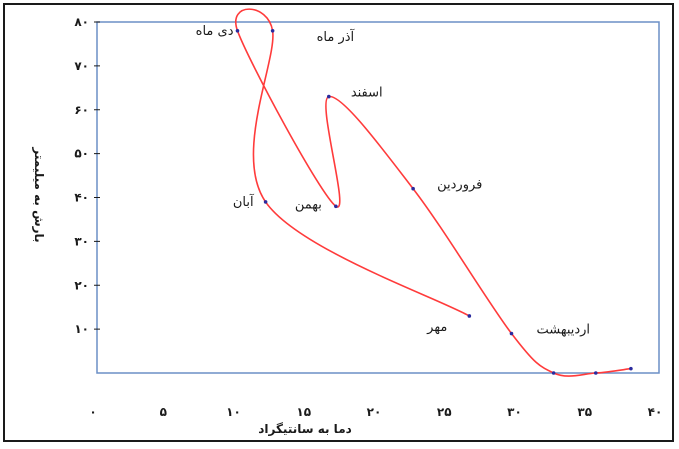 The width and height of the screenshot is (679, 449). I want to click on point-label: آبان, so click(244, 201).